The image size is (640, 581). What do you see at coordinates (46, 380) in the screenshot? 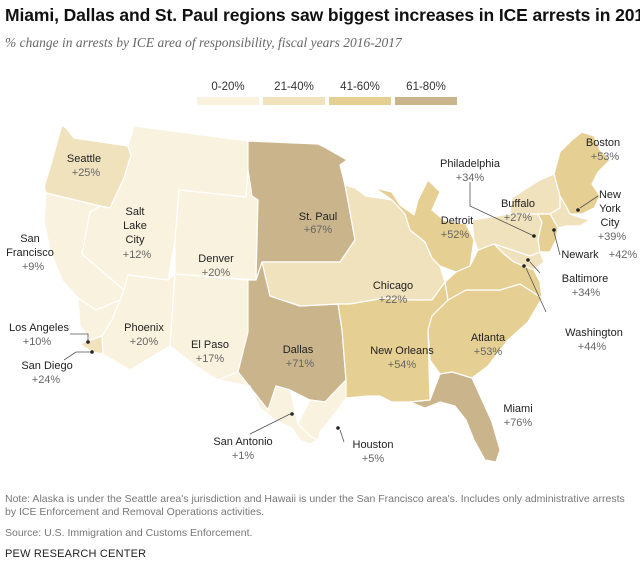
I see `value-san-diego: +24%` at bounding box center [46, 380].